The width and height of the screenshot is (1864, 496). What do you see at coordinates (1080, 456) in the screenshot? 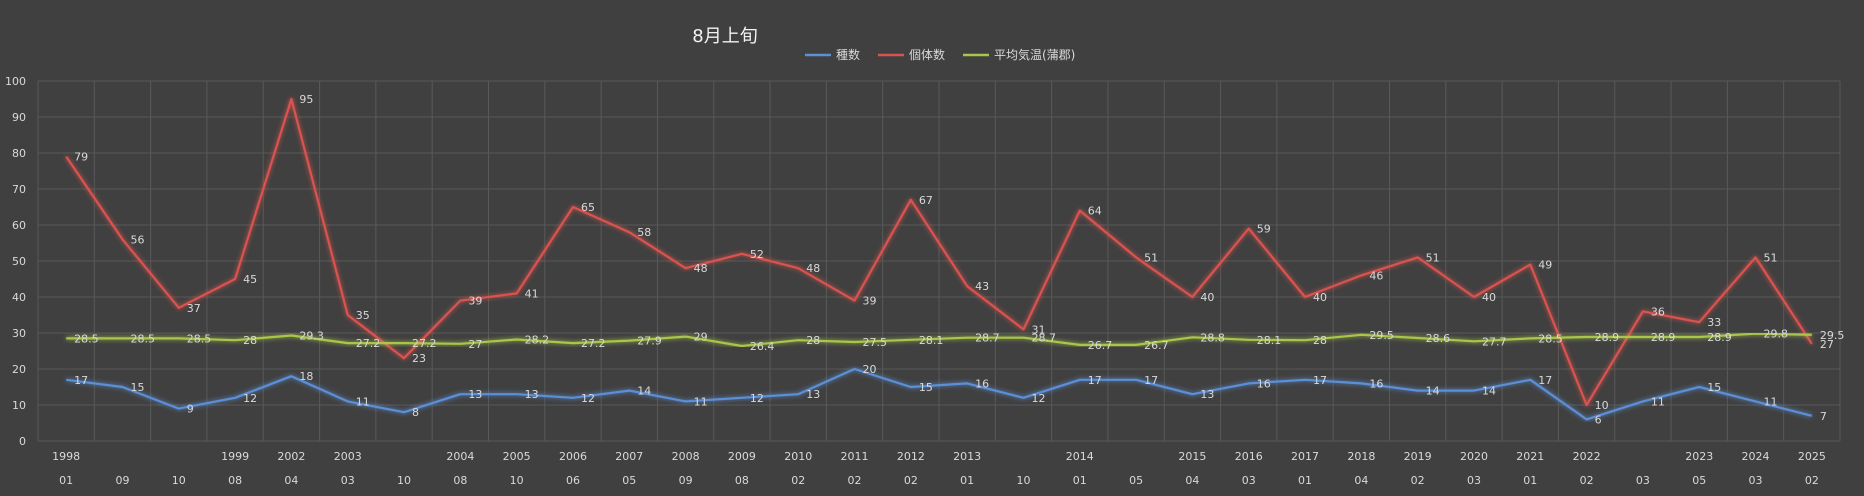
I see `x-tick-year: 2014` at bounding box center [1080, 456].